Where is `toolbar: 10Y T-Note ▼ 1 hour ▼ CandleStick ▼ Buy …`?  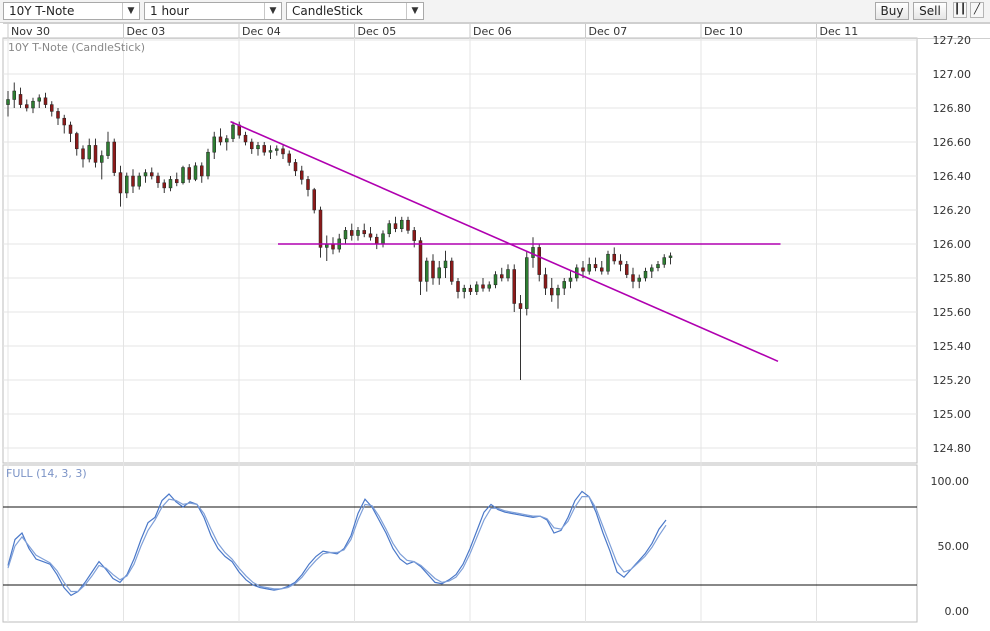 toolbar: 10Y T-Note ▼ 1 hour ▼ CandleStick ▼ Buy … is located at coordinates (495, 11).